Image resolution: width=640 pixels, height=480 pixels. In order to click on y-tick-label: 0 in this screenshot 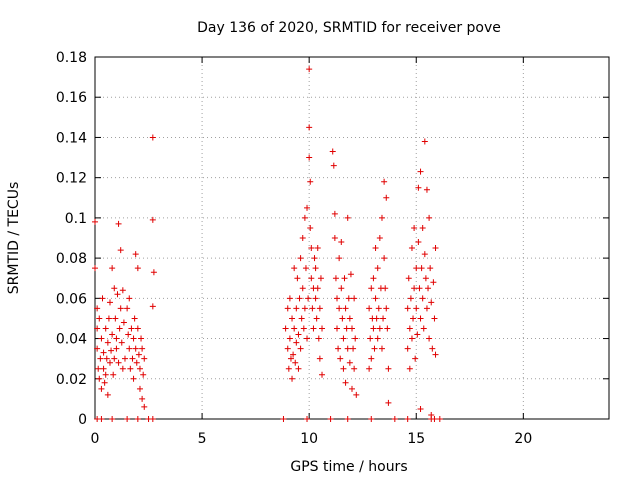, I will do `click(82, 420)`.